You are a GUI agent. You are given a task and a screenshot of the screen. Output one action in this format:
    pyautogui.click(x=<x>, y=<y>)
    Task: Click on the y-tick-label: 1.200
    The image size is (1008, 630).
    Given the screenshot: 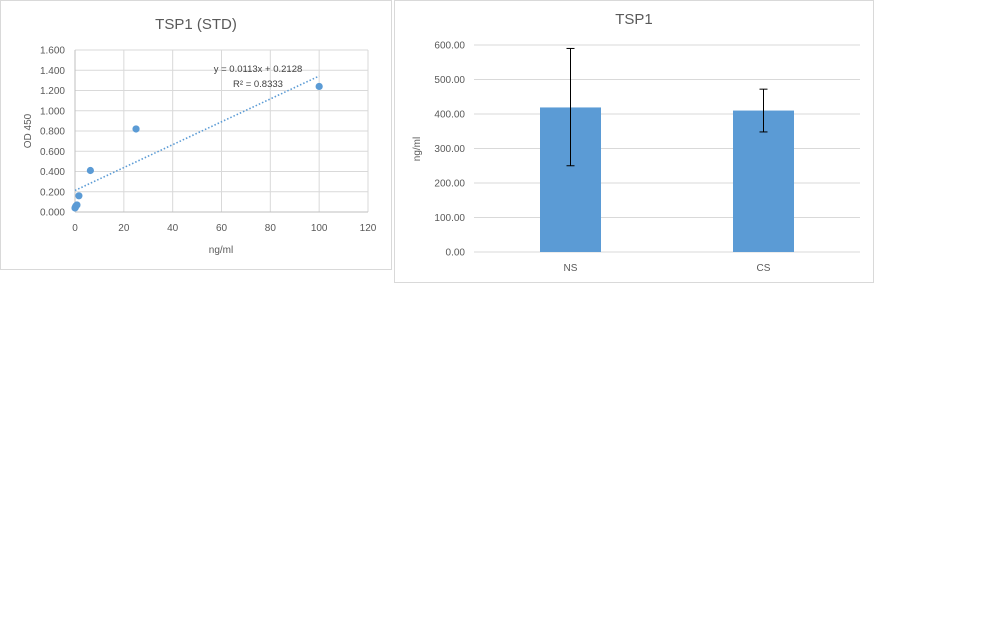 What is the action you would take?
    pyautogui.click(x=52, y=91)
    